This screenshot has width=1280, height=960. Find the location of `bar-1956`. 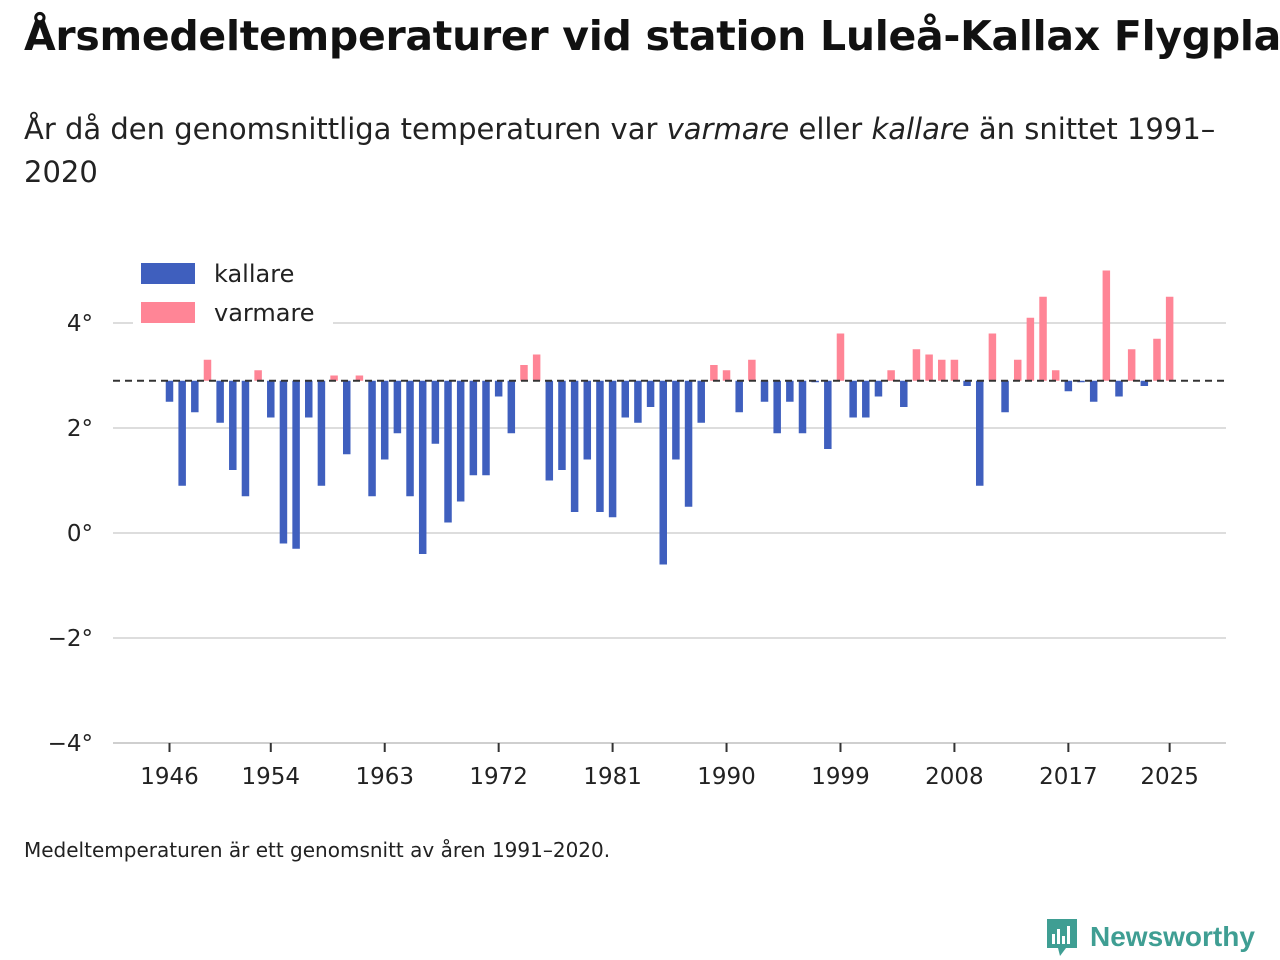

bar-1956 is located at coordinates (296, 464).